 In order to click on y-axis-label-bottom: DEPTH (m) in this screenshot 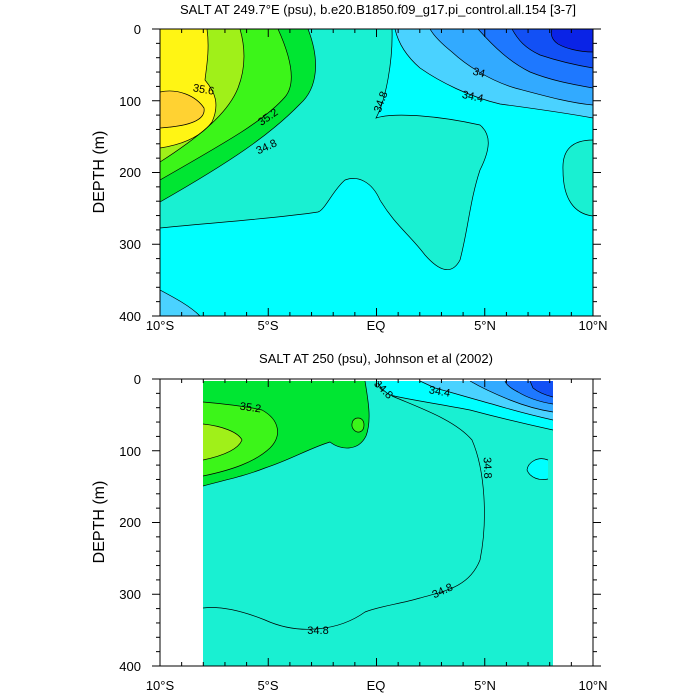, I will do `click(99, 522)`.